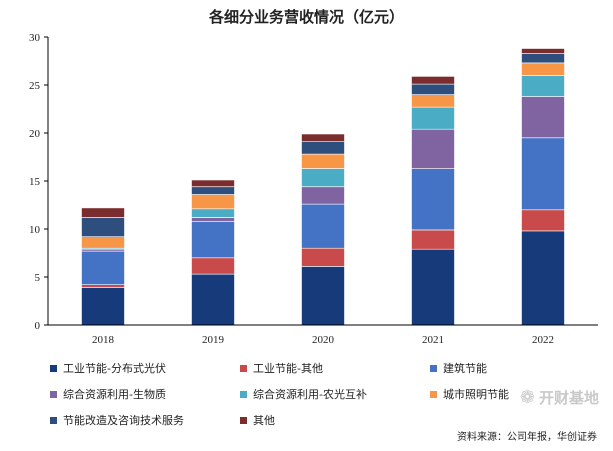 This screenshot has width=613, height=451. Describe the element at coordinates (114, 394) in the screenshot. I see `legend-label-3: 综合资源利用-生物质` at that location.